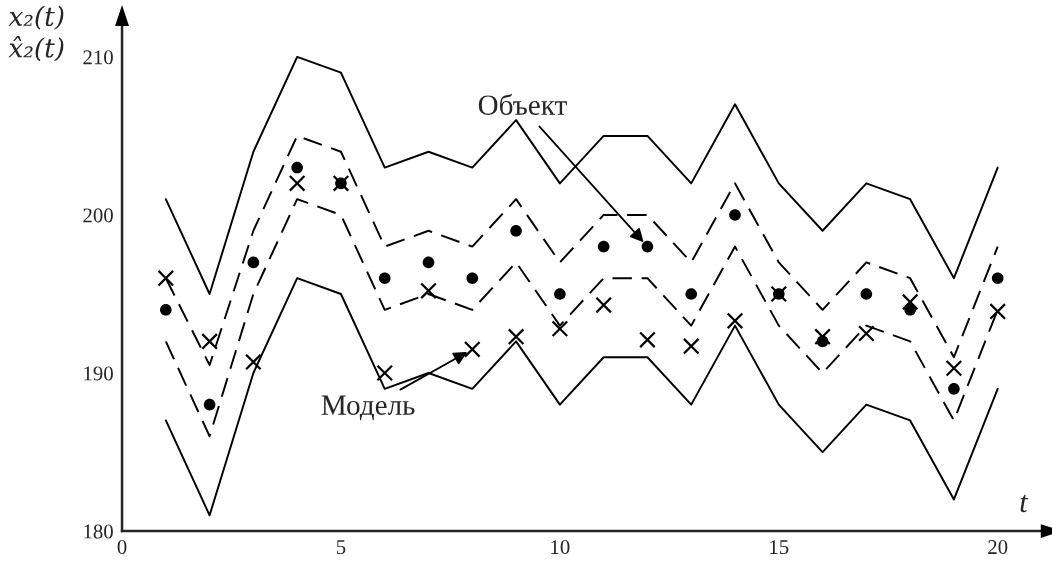  Describe the element at coordinates (341, 547) in the screenshot. I see `x-tick-label: 5` at that location.